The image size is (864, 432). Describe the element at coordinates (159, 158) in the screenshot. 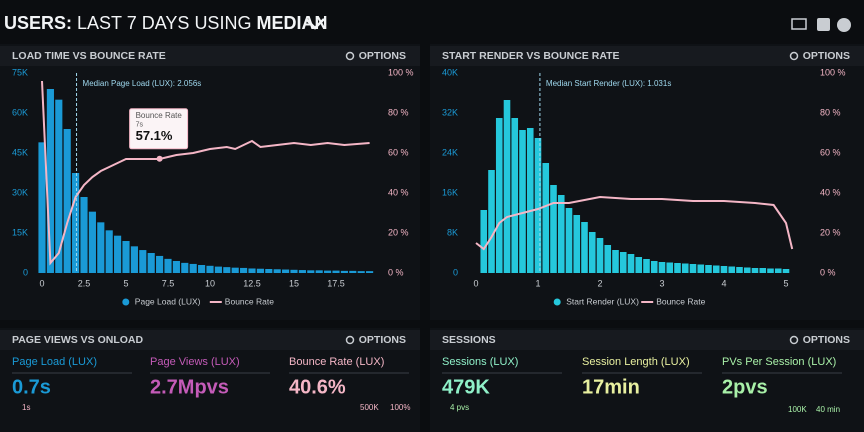

I see `tooltip-point` at that location.